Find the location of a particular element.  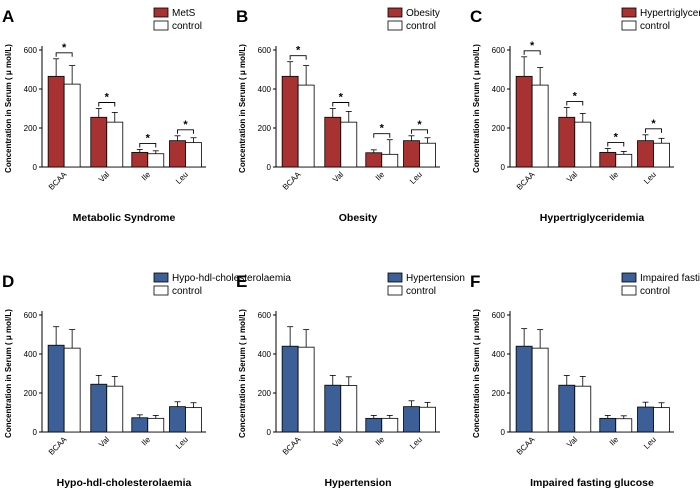

panel-title: Impaired fasting glucose is located at coordinates (592, 483).